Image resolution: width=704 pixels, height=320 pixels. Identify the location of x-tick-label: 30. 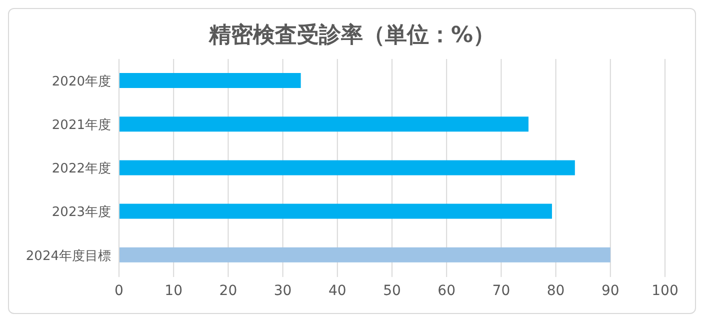
(283, 290).